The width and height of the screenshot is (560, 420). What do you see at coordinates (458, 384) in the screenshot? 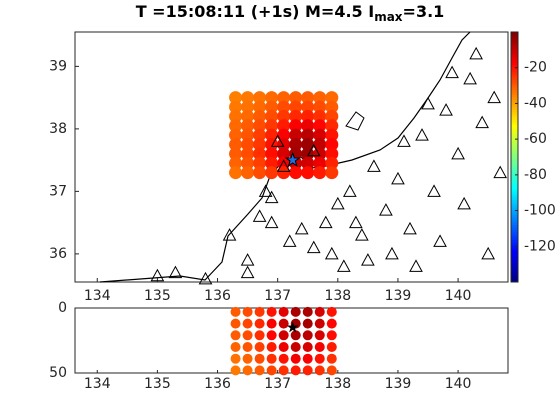
I see `depth-x-tick-label: 140` at bounding box center [458, 384].